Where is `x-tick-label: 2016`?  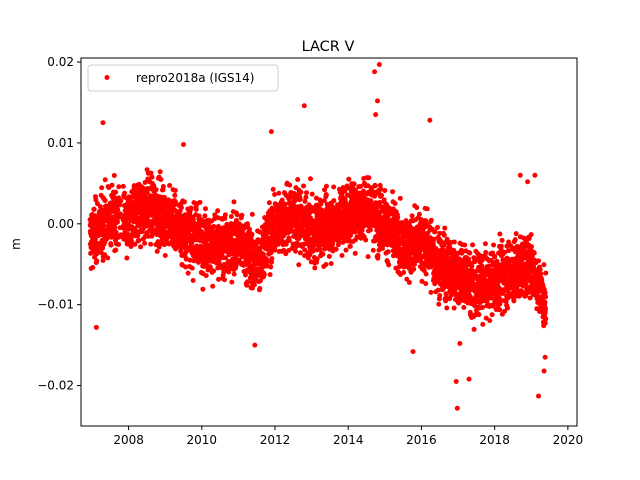
x-tick-label: 2016 is located at coordinates (421, 440).